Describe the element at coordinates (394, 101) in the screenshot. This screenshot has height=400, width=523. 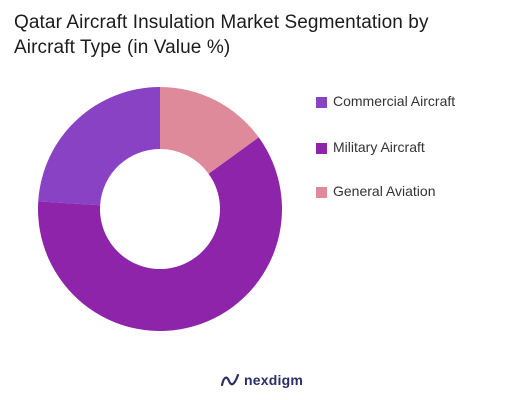
I see `legend-label-commercial-aircraft: Commercial Aircraft` at that location.